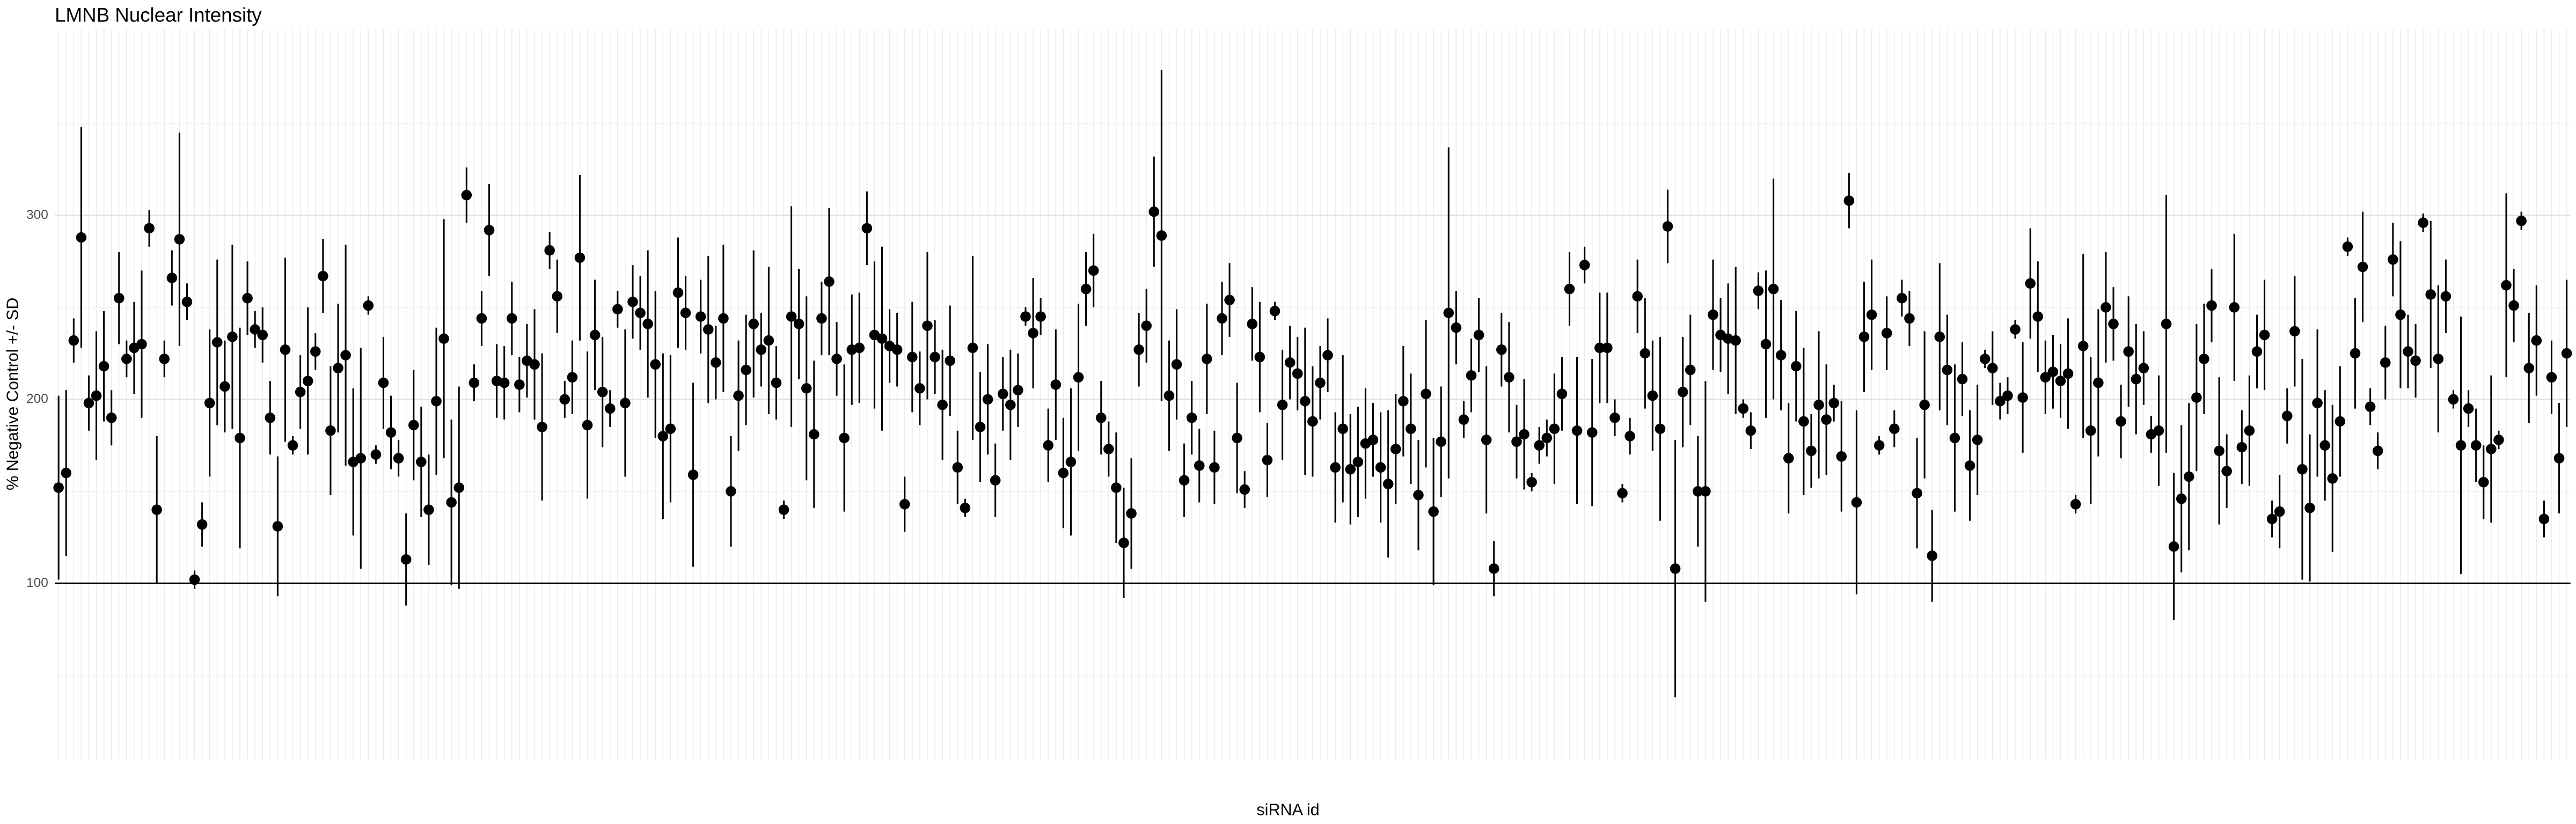 The image size is (2576, 824). What do you see at coordinates (37, 215) in the screenshot?
I see `y-tick-label: 300` at bounding box center [37, 215].